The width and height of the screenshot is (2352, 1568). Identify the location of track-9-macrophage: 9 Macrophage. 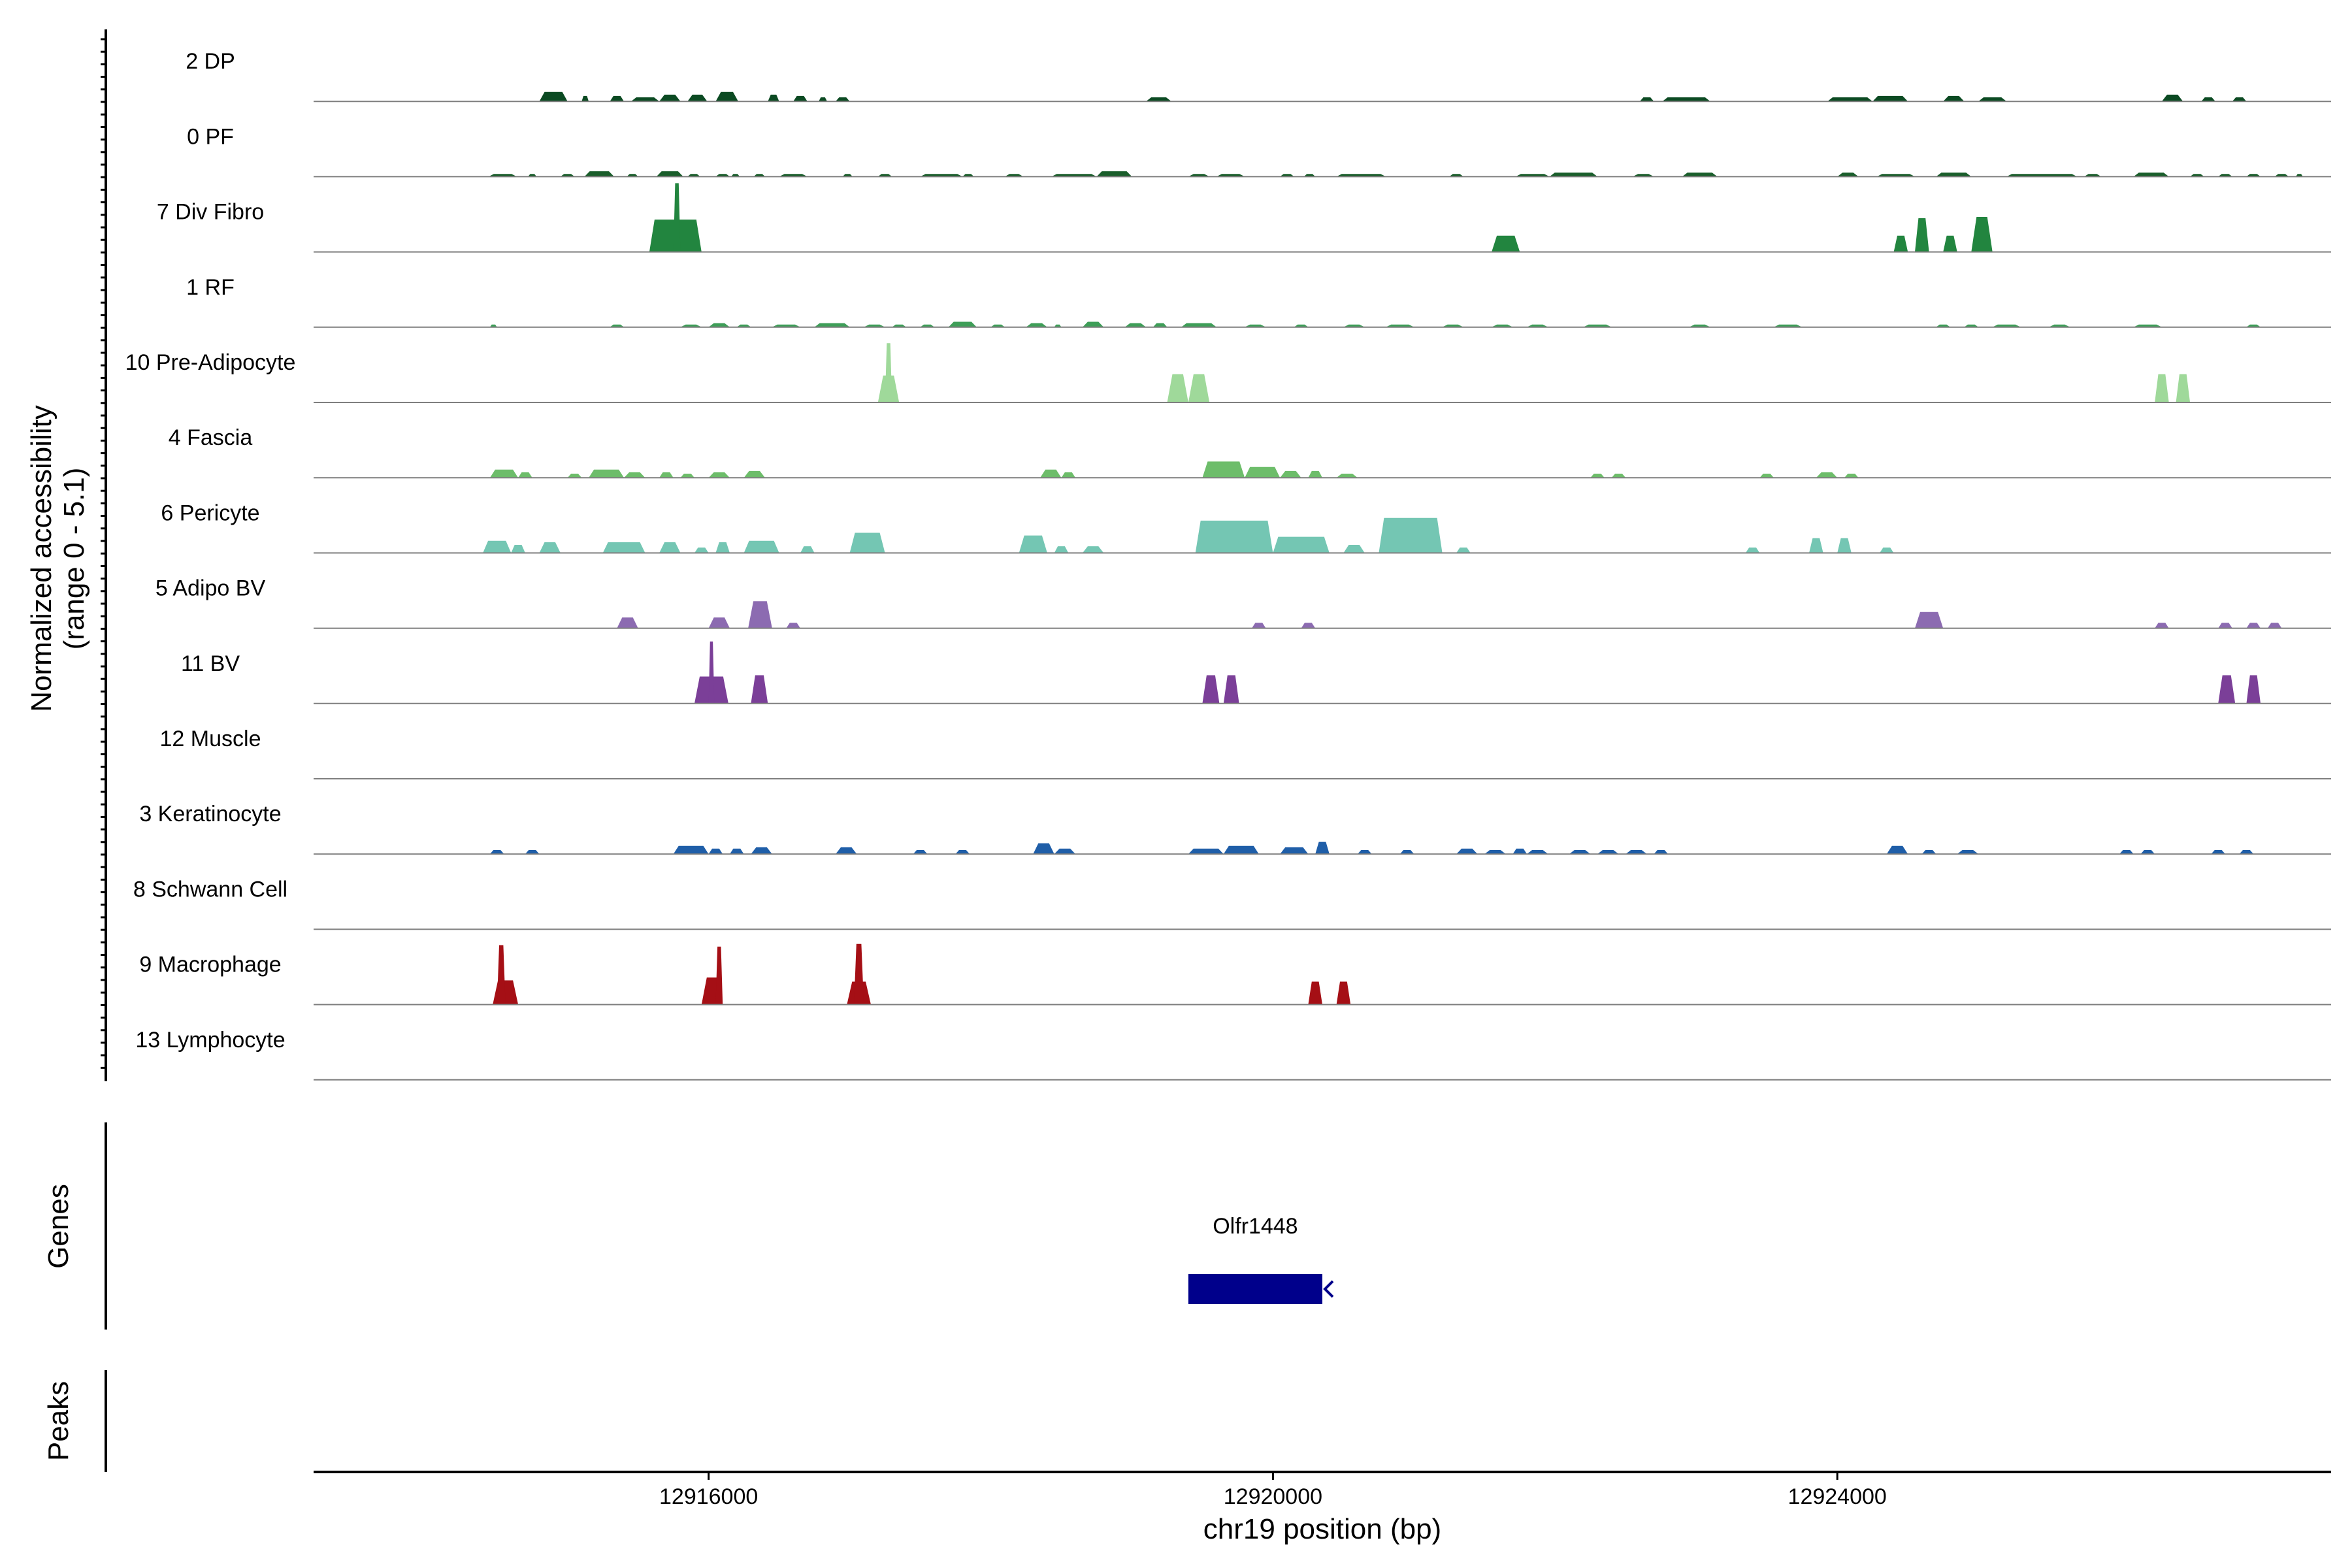
(1235, 974).